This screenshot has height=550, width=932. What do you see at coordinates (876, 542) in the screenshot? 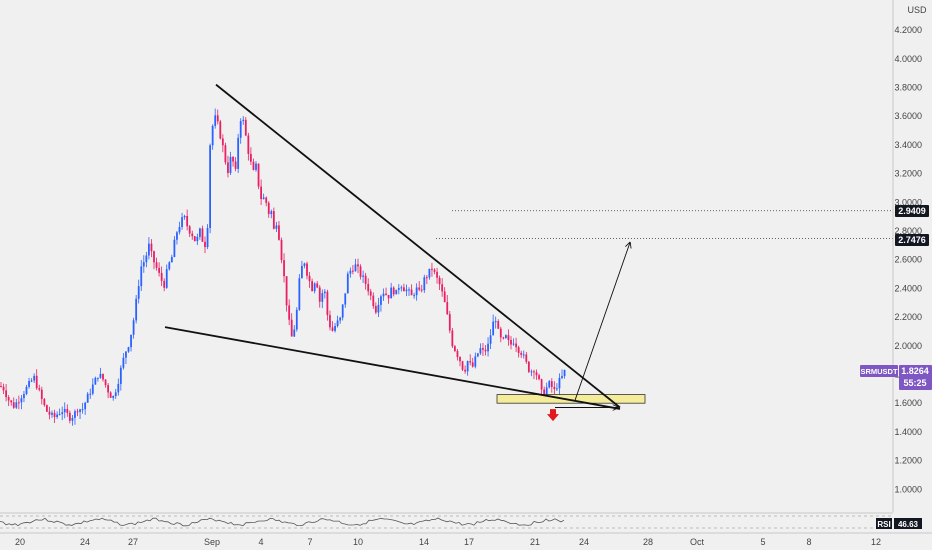
I see `x-tick-label: 12` at bounding box center [876, 542].